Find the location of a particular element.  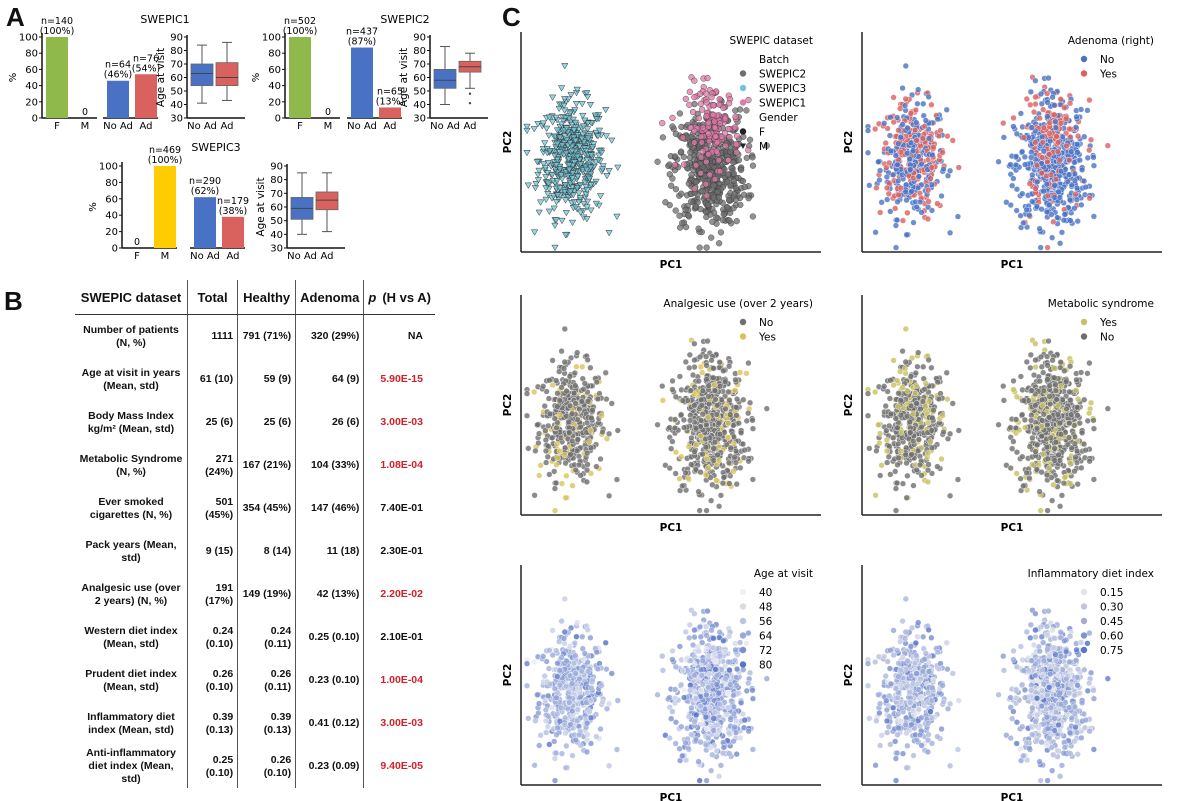

cell-total: 9 (15) is located at coordinates (212, 551).